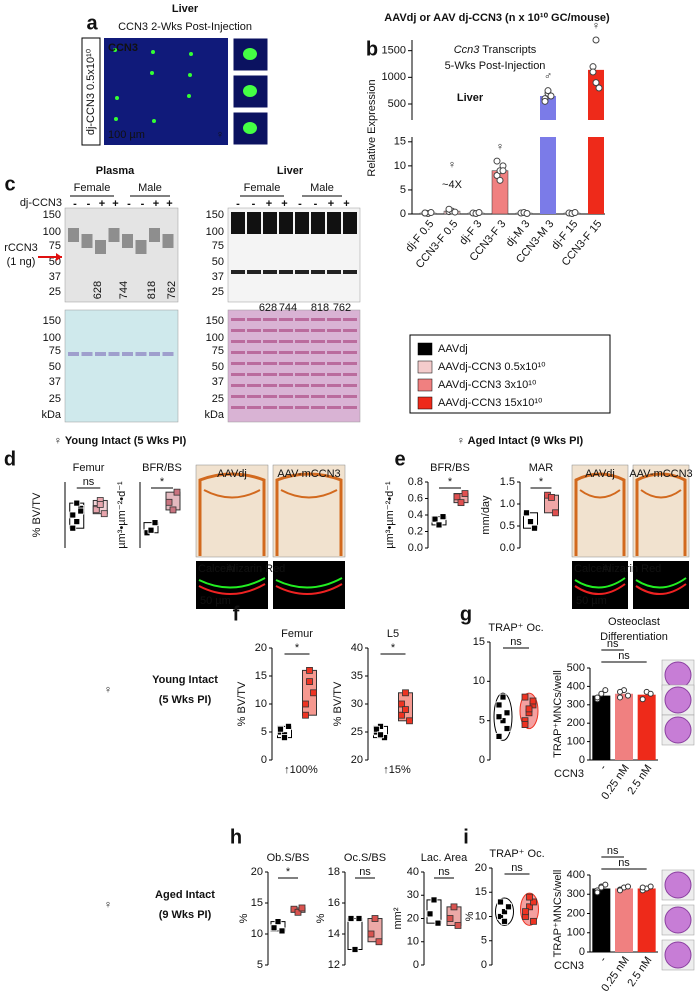 The height and width of the screenshot is (1007, 698). Describe the element at coordinates (321, 918) in the screenshot. I see `y-label: %` at that location.